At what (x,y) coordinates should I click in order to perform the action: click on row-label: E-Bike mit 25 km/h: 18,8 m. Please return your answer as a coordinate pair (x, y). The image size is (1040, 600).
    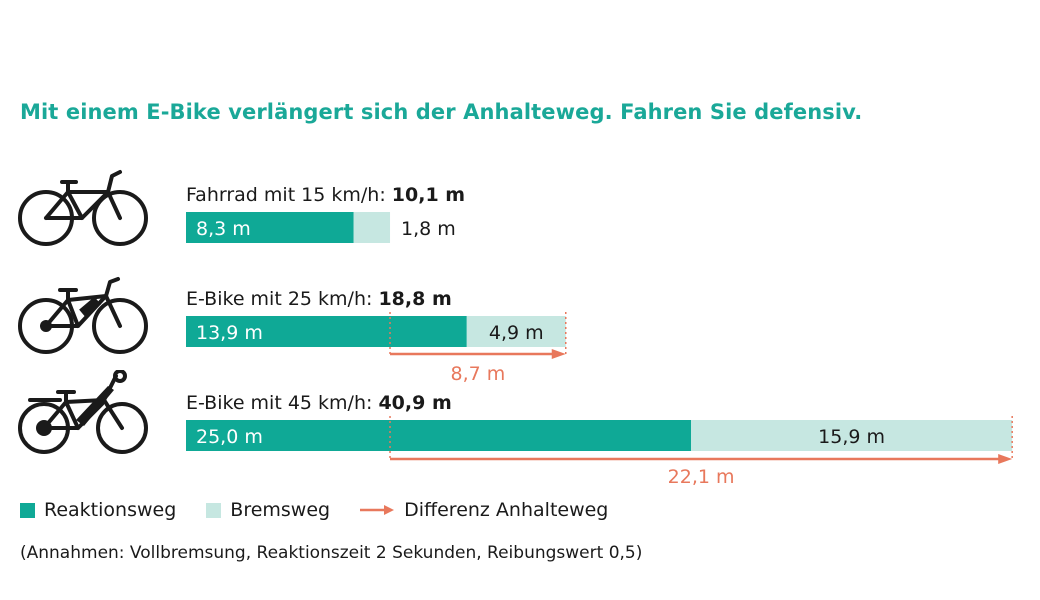
    Looking at the image, I should click on (319, 299).